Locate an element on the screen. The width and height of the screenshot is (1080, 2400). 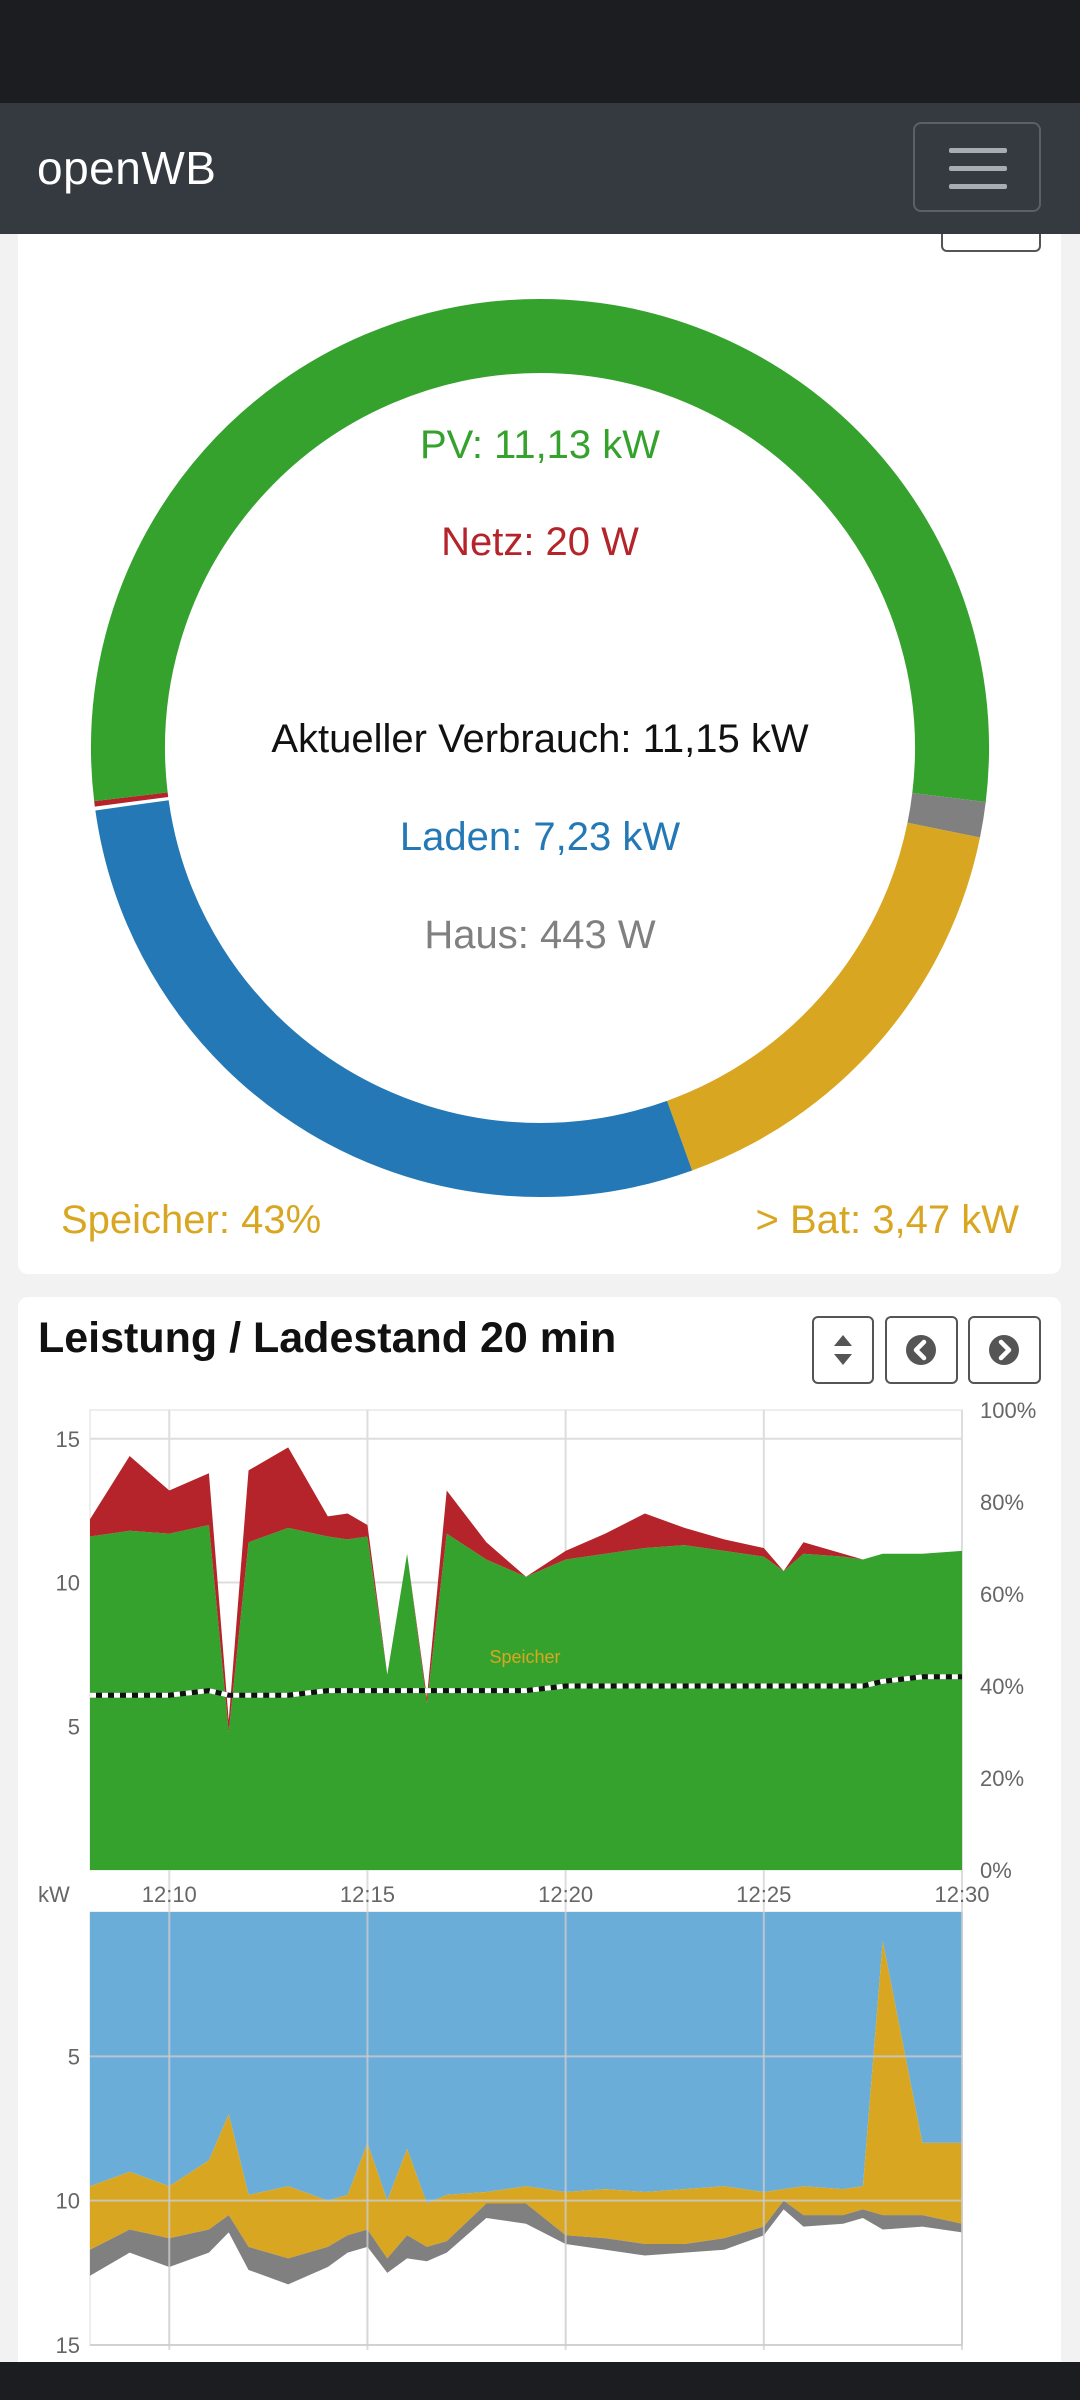
x-tick-label: 12:25 is located at coordinates (763, 1894).